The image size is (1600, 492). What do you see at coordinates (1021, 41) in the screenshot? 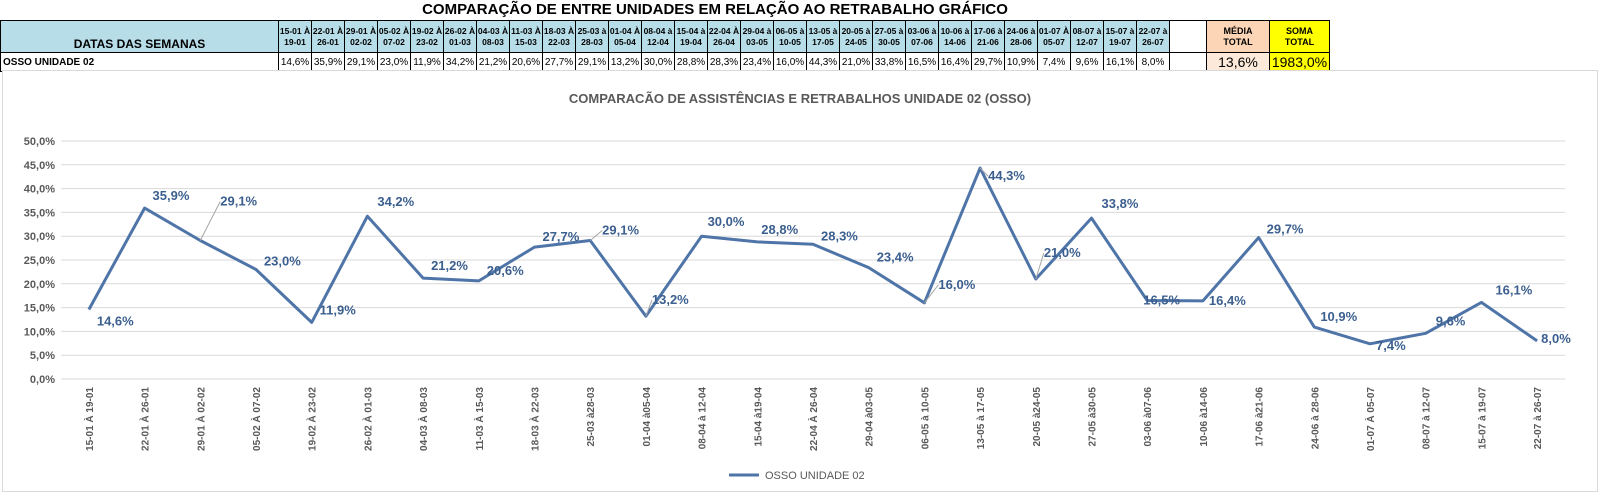
I see `week-end: 28-06` at bounding box center [1021, 41].